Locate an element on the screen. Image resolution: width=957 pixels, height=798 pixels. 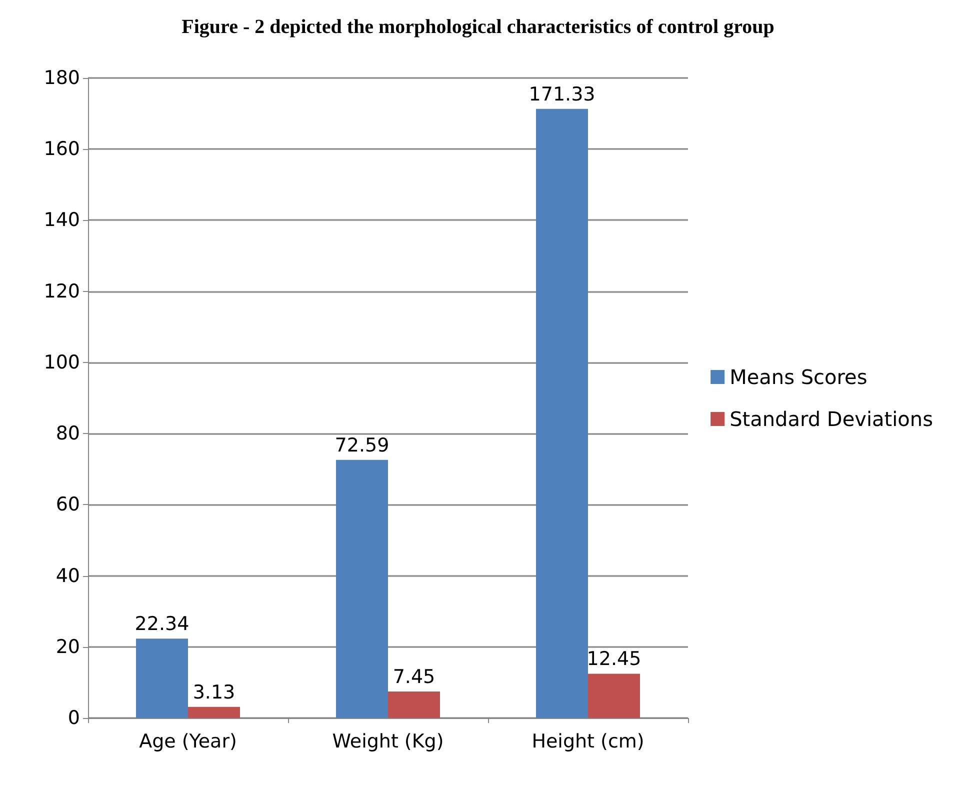
data-label: 3.13 is located at coordinates (214, 692).